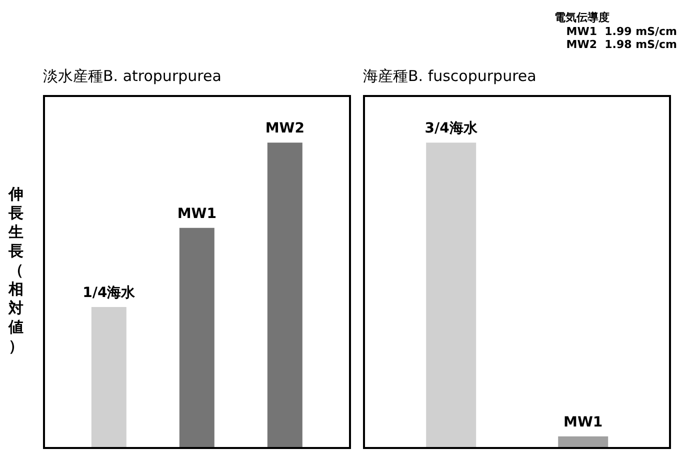 The image size is (687, 461). I want to click on chart-title: 海産種B. fuscopurpurea, so click(449, 76).